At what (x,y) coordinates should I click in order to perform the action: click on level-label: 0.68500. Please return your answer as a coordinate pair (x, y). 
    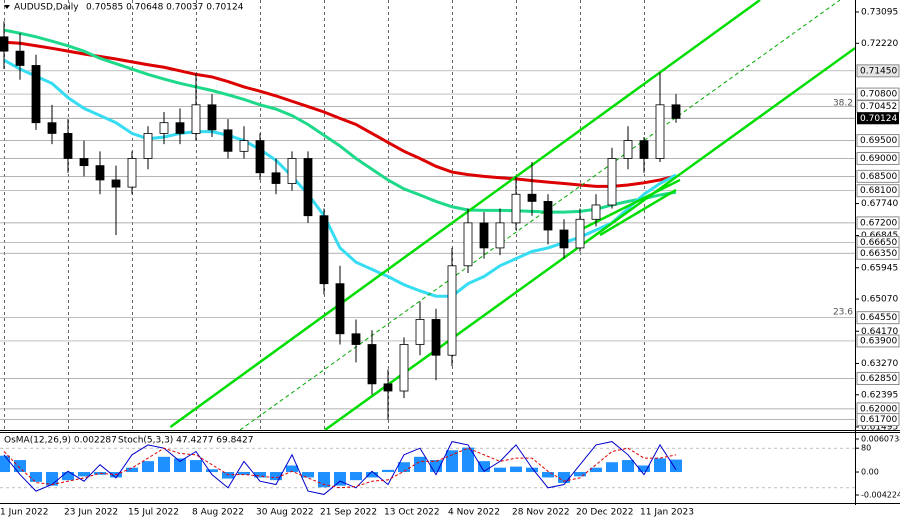
    Looking at the image, I should click on (878, 177).